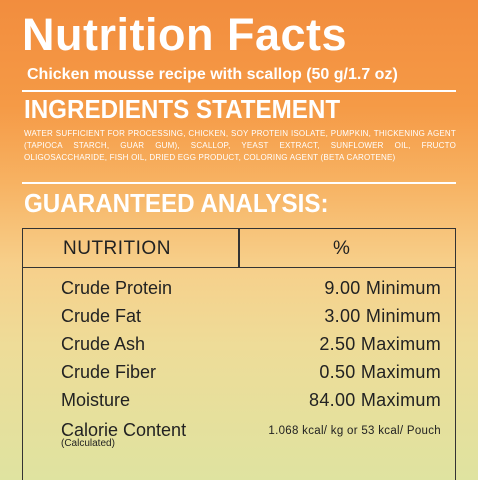 This screenshot has width=478, height=480. Describe the element at coordinates (341, 248) in the screenshot. I see `column-header-percent: %` at that location.